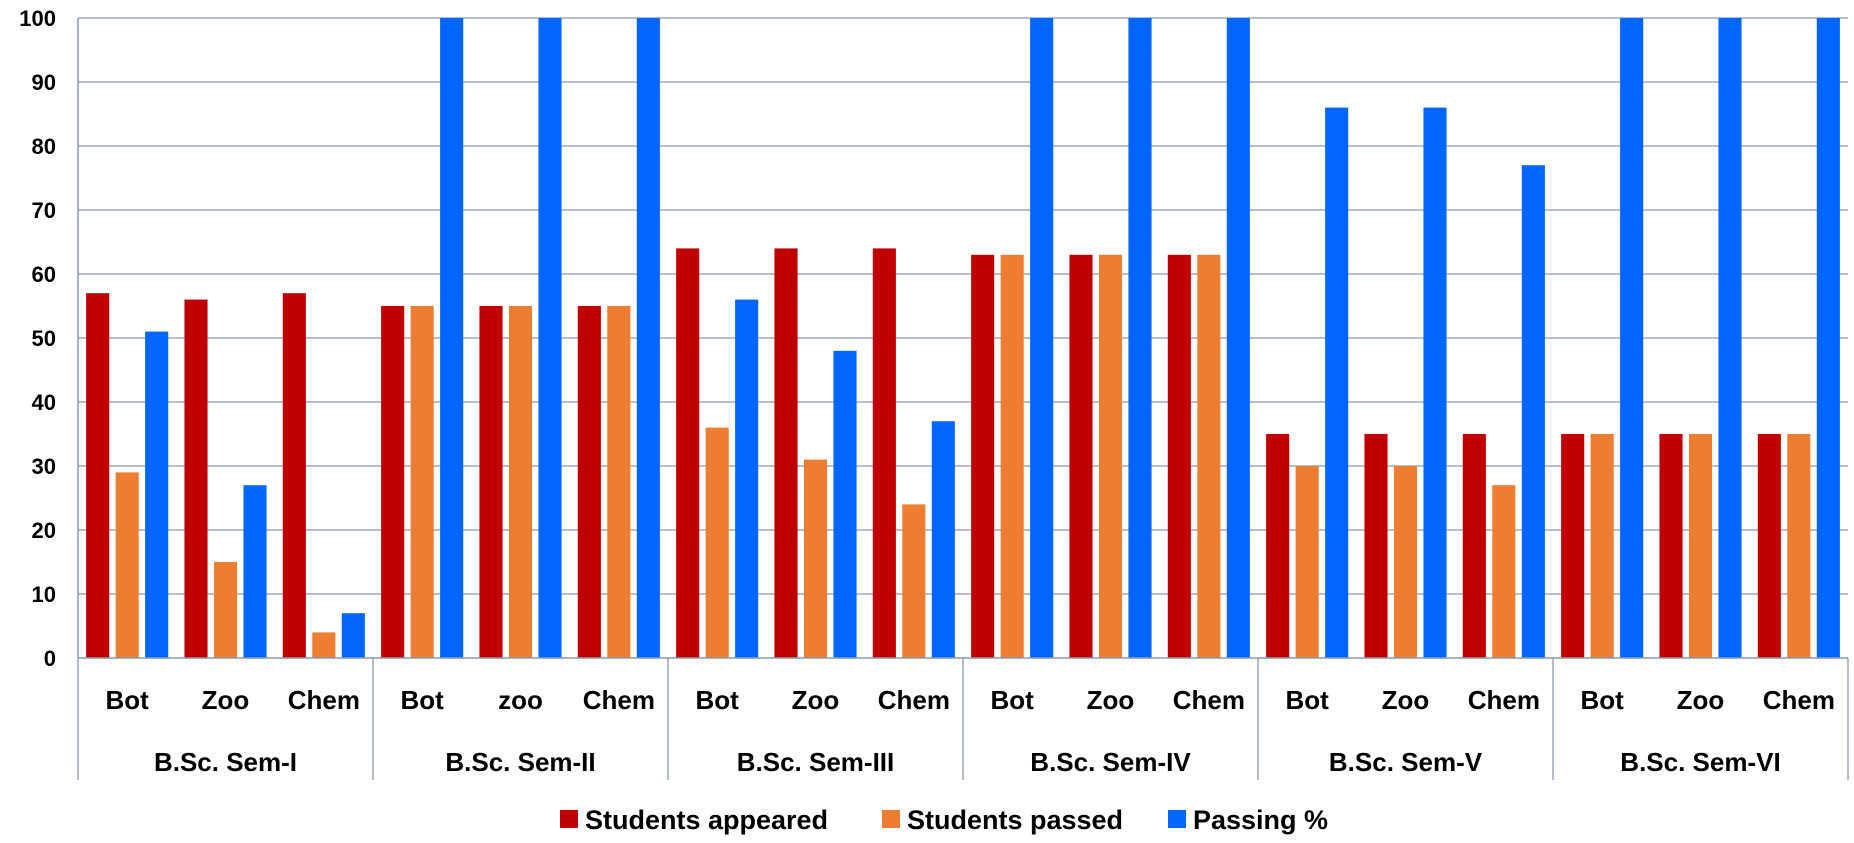 The image size is (1854, 843). Describe the element at coordinates (44, 274) in the screenshot. I see `y-tick-label: 60` at that location.